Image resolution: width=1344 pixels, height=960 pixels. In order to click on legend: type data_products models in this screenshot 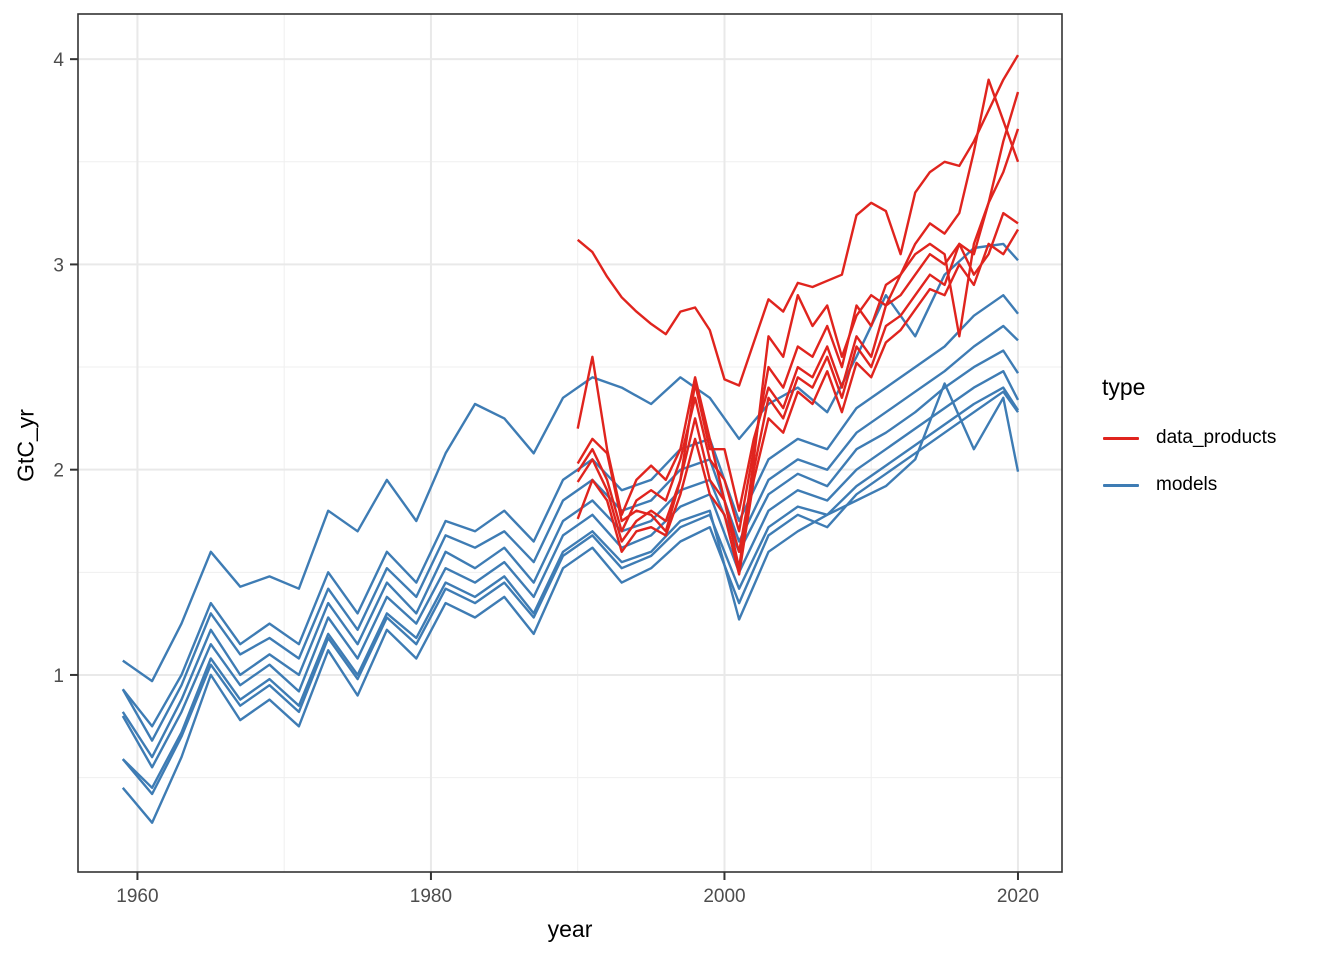, I will do `click(1219, 444)`.